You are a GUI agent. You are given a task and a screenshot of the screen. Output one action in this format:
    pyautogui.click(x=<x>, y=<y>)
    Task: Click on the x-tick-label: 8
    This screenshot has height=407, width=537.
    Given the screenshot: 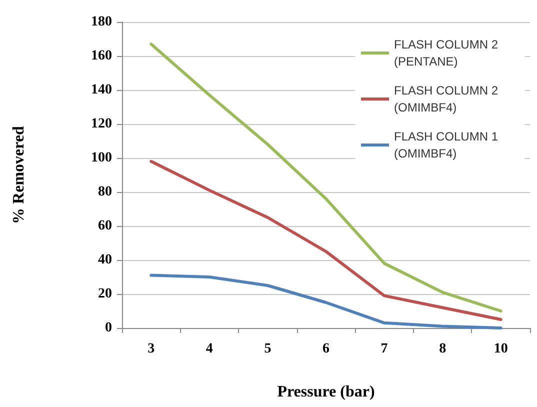 What is the action you would take?
    pyautogui.click(x=442, y=349)
    